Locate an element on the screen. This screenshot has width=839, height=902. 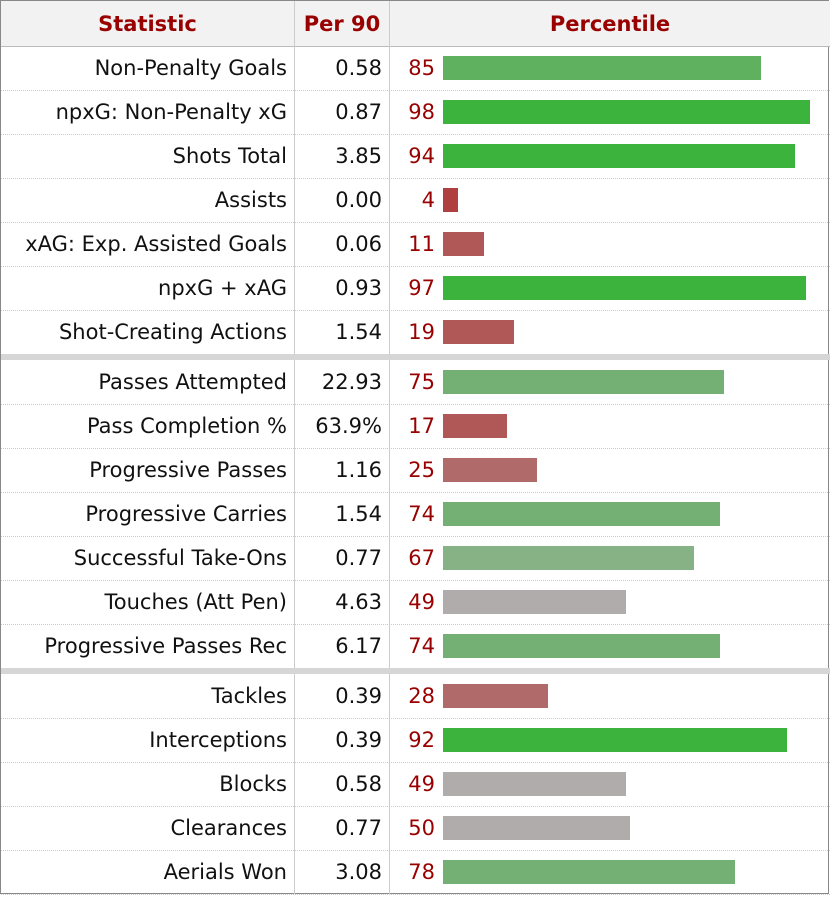
stat-label: xAG: Exp. Assisted Goals is located at coordinates (156, 244).